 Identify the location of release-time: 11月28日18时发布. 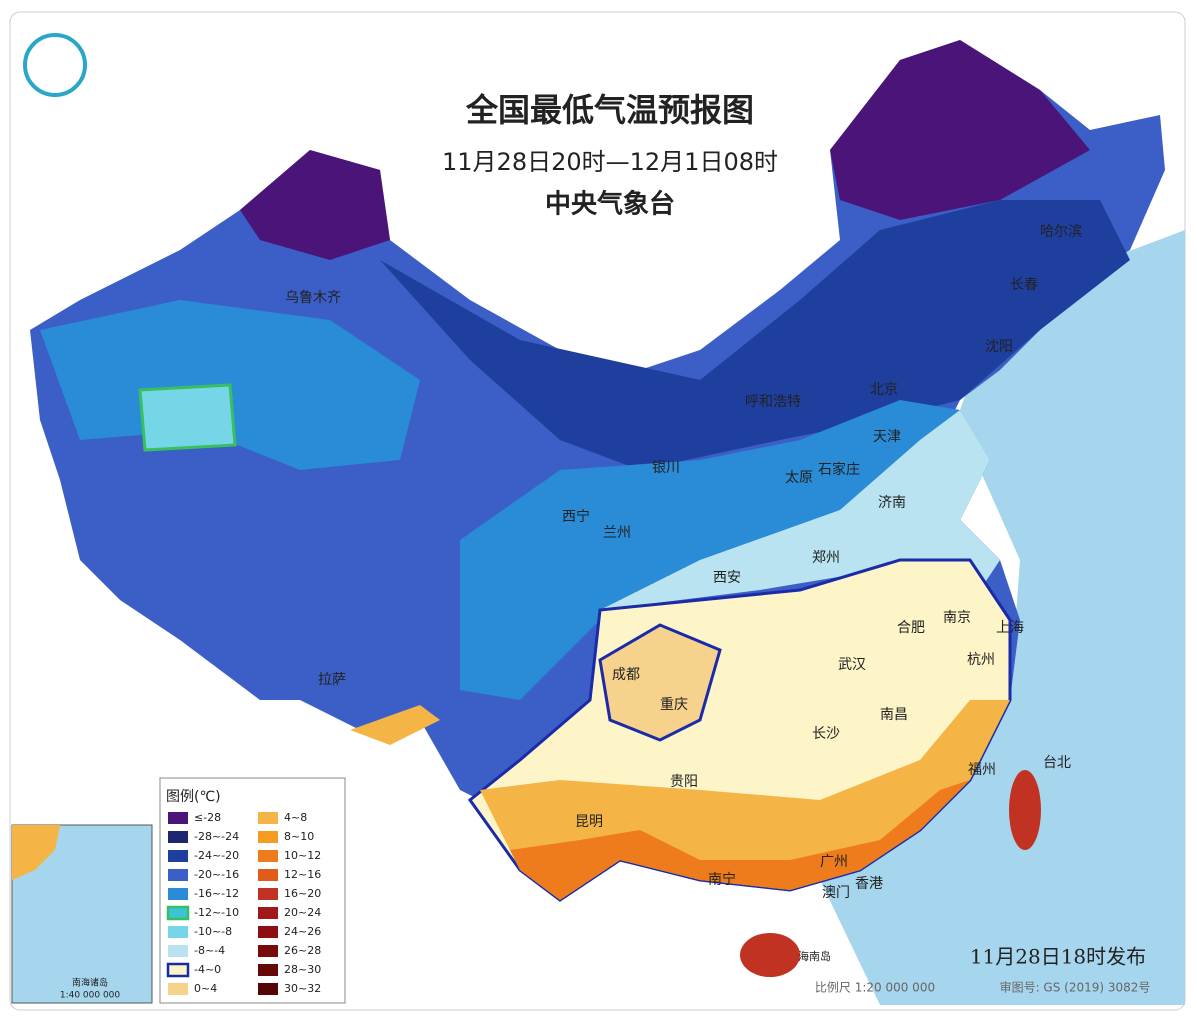
(1058, 957).